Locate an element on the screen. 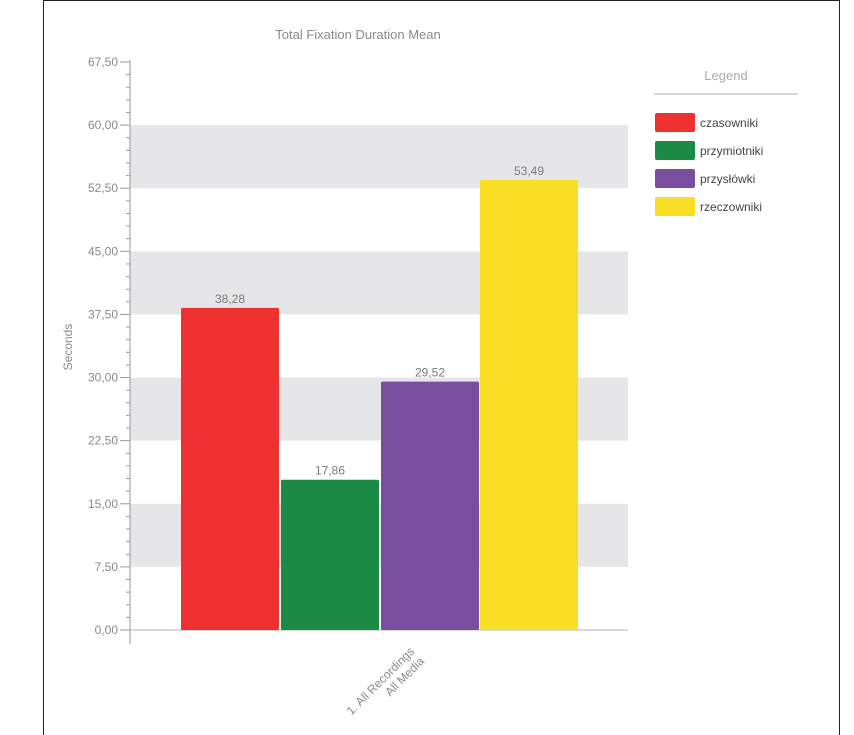 Image resolution: width=854 pixels, height=735 pixels. legend-swatch-przysłówki is located at coordinates (675, 178).